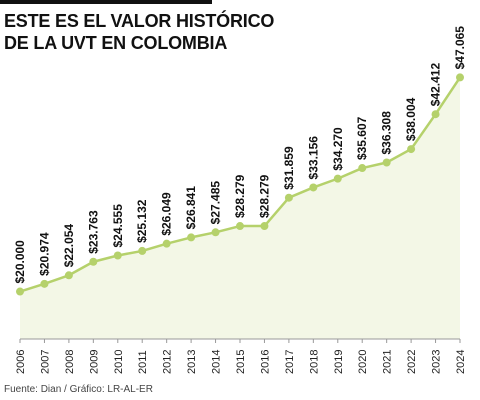 This screenshot has height=400, width=480. Describe the element at coordinates (363, 362) in the screenshot. I see `x-tick-label: 2020` at that location.